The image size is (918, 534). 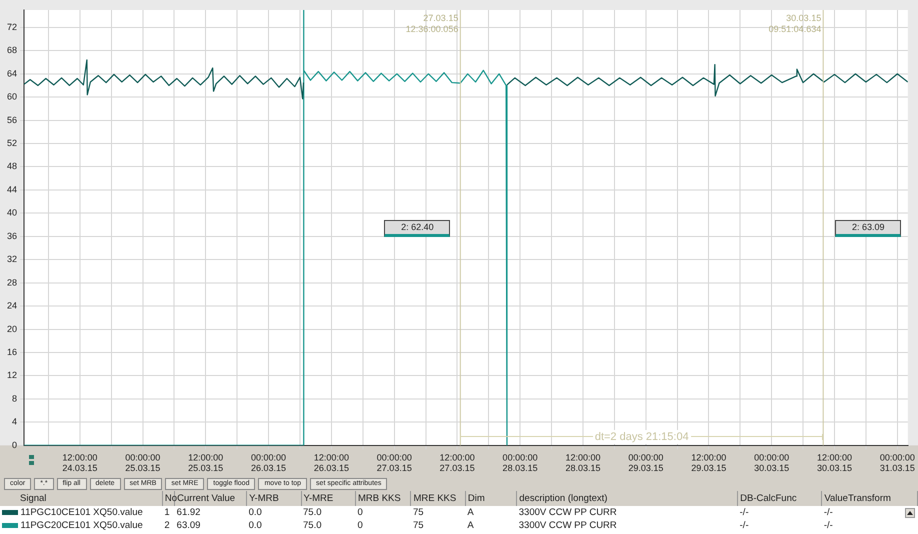 What do you see at coordinates (12, 189) in the screenshot?
I see `y-tick-label: 44` at bounding box center [12, 189].